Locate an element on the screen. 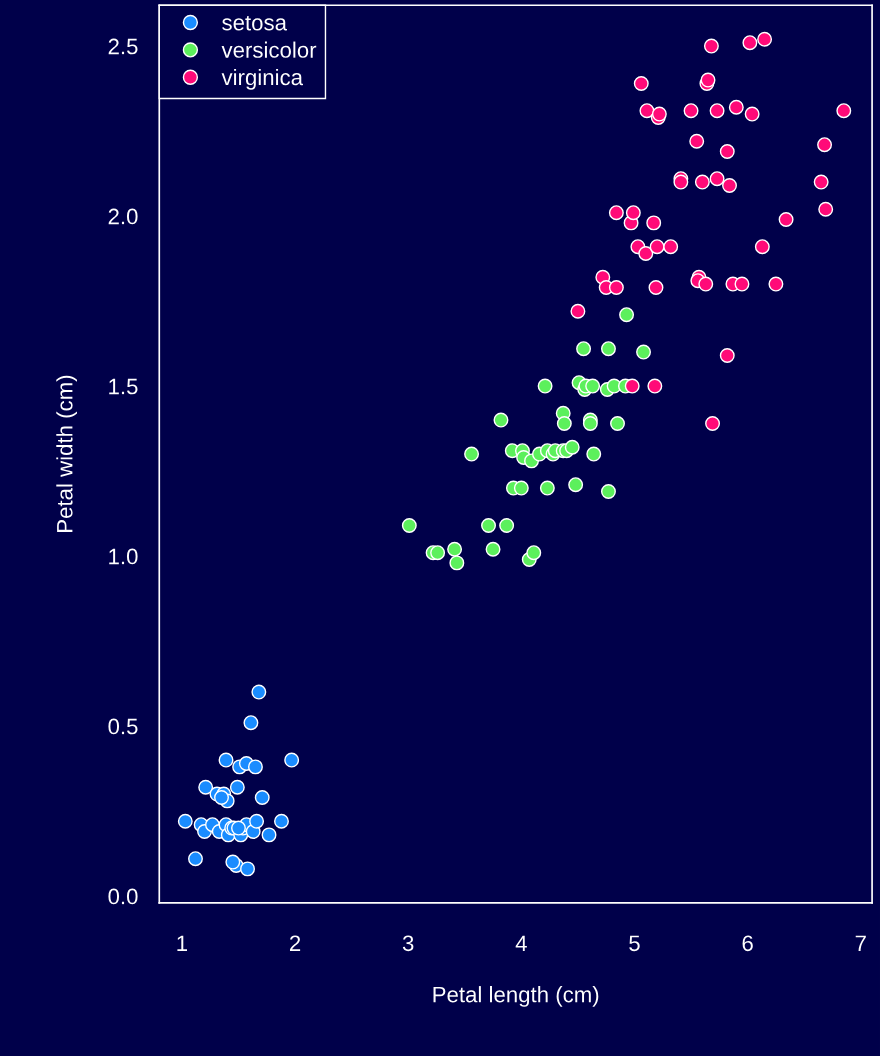 This screenshot has width=880, height=1056. legend-label: virginica is located at coordinates (262, 79).